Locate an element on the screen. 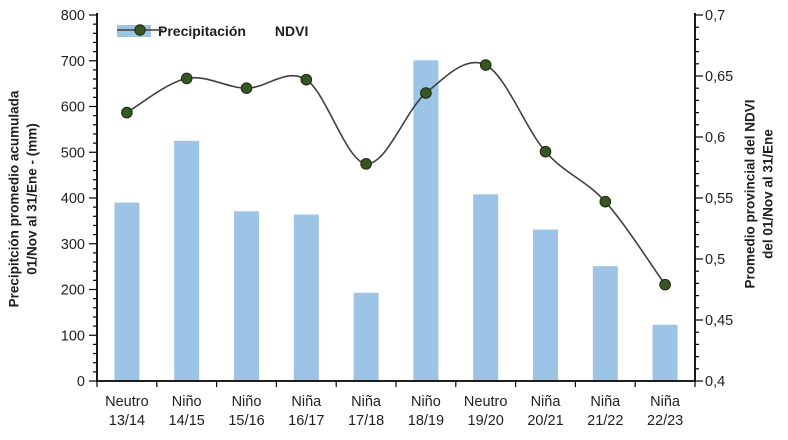  y-left-tick-label: 400 is located at coordinates (73, 199).